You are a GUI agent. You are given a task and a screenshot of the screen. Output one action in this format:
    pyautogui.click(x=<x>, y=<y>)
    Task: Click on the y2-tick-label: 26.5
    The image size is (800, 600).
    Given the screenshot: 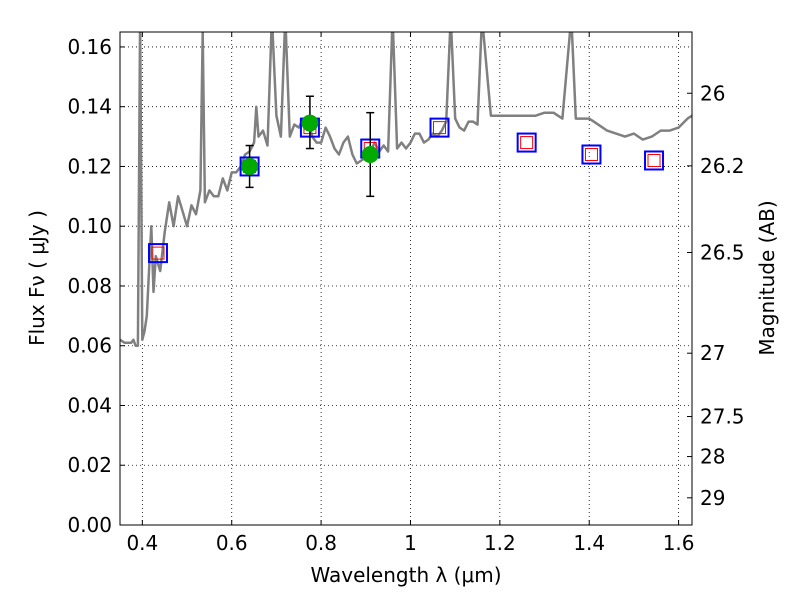 What is the action you would take?
    pyautogui.click(x=722, y=253)
    